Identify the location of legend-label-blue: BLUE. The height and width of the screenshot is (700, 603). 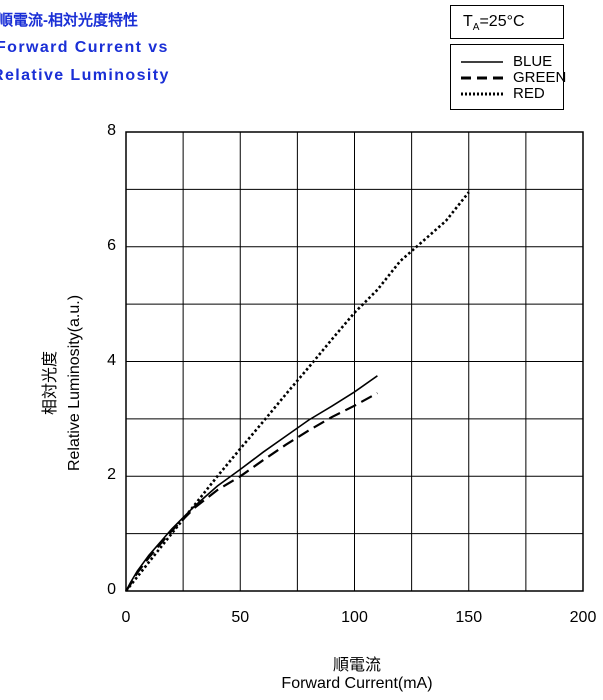
(533, 61).